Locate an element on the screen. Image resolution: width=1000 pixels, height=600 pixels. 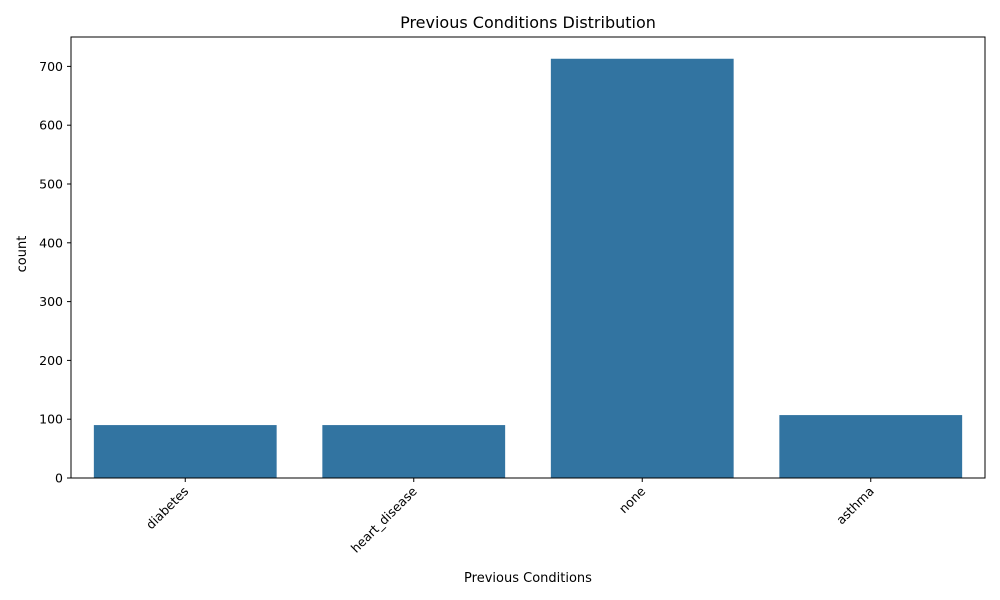
x-tick-label: heart_disease is located at coordinates (384, 519).